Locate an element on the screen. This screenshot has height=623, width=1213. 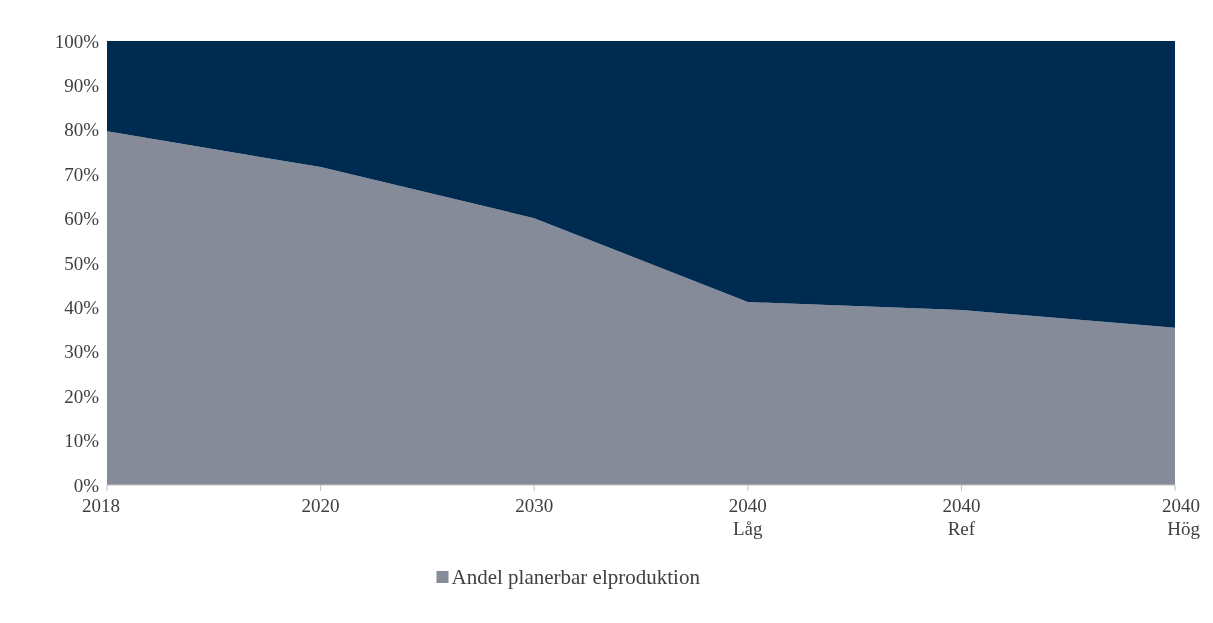
legend-label: Andel planerbar elproduktion is located at coordinates (576, 577).